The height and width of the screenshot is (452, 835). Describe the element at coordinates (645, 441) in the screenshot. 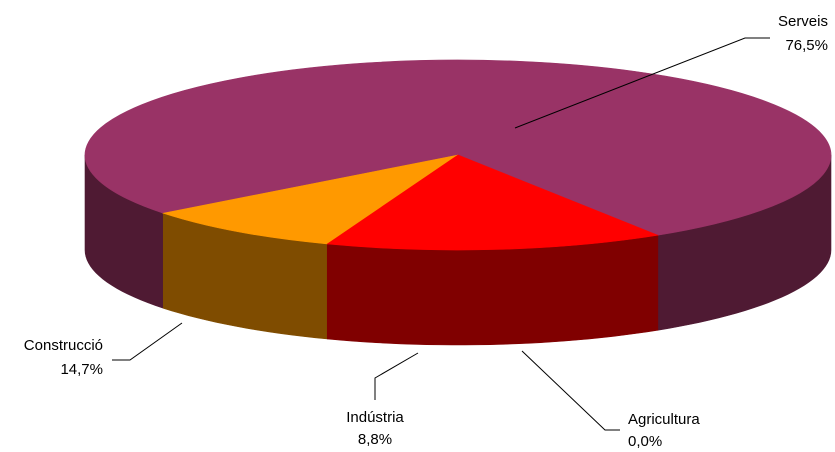

I see `slice-value-agricultura: 0,0%` at that location.